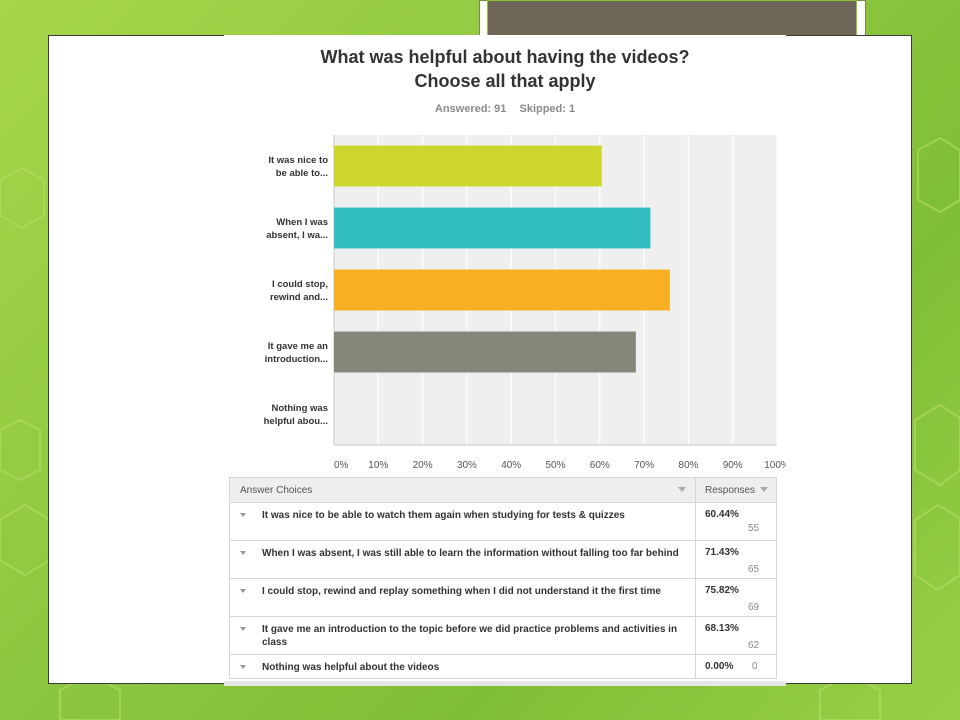 The width and height of the screenshot is (960, 720). I want to click on y-category-label: Nothing was, so click(300, 408).